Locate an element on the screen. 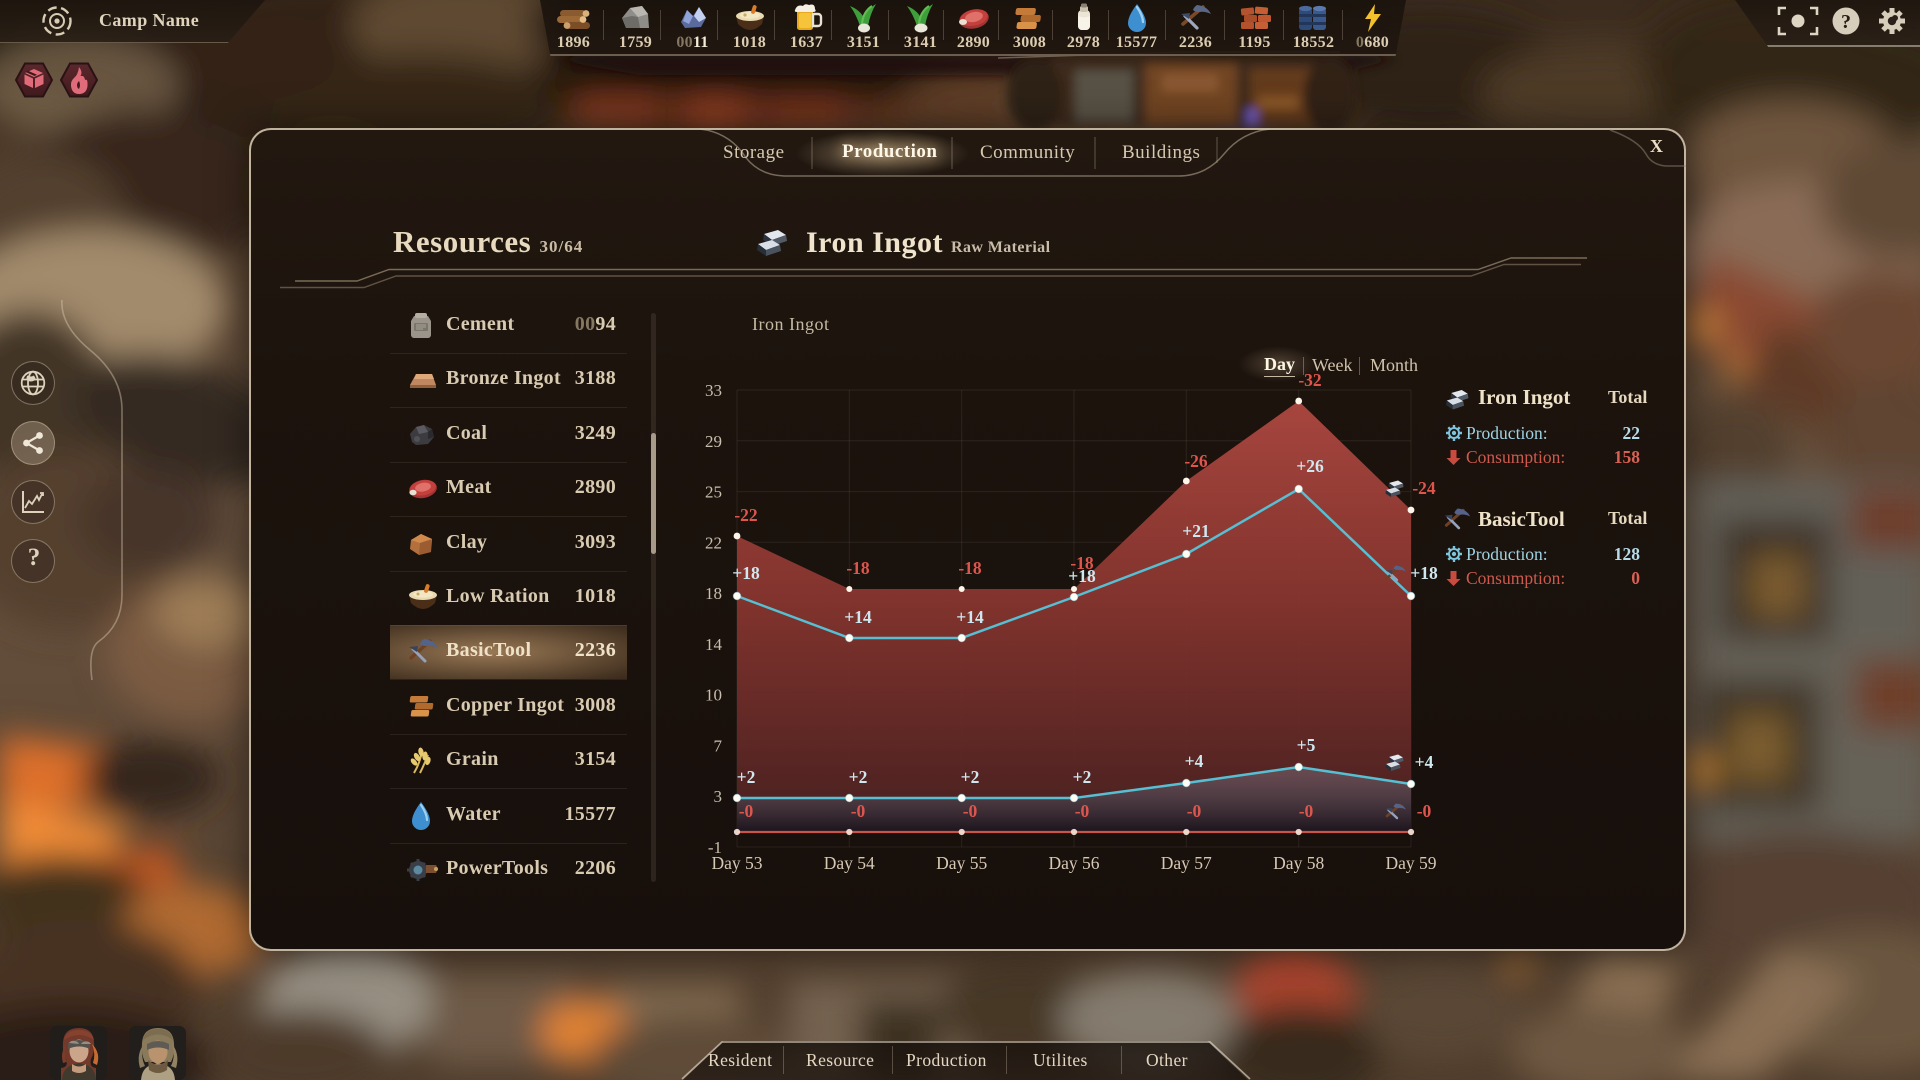  svg-text: 3 is located at coordinates (718, 796).